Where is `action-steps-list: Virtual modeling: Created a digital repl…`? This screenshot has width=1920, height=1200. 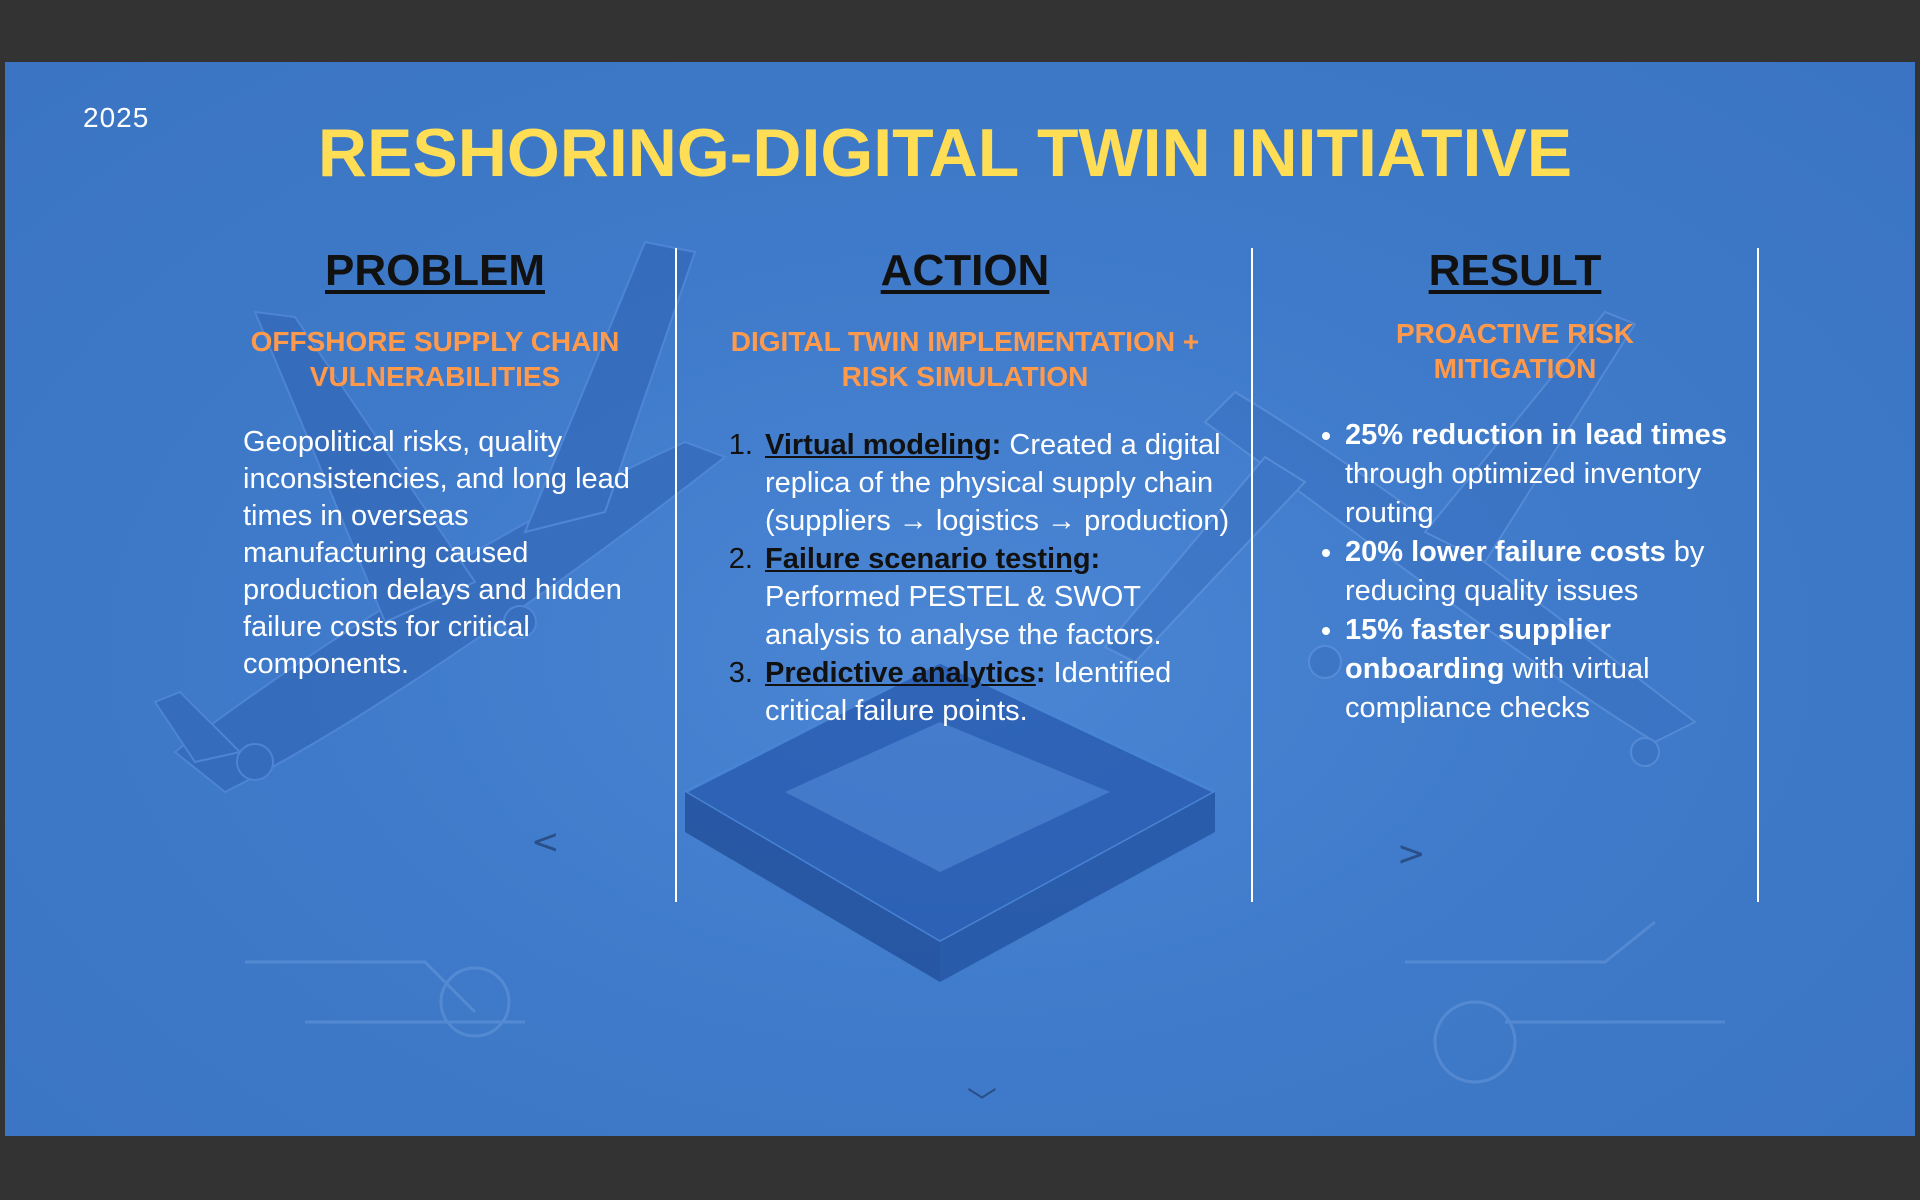
action-steps-list: Virtual modeling: Created a digital repl… is located at coordinates (981, 578).